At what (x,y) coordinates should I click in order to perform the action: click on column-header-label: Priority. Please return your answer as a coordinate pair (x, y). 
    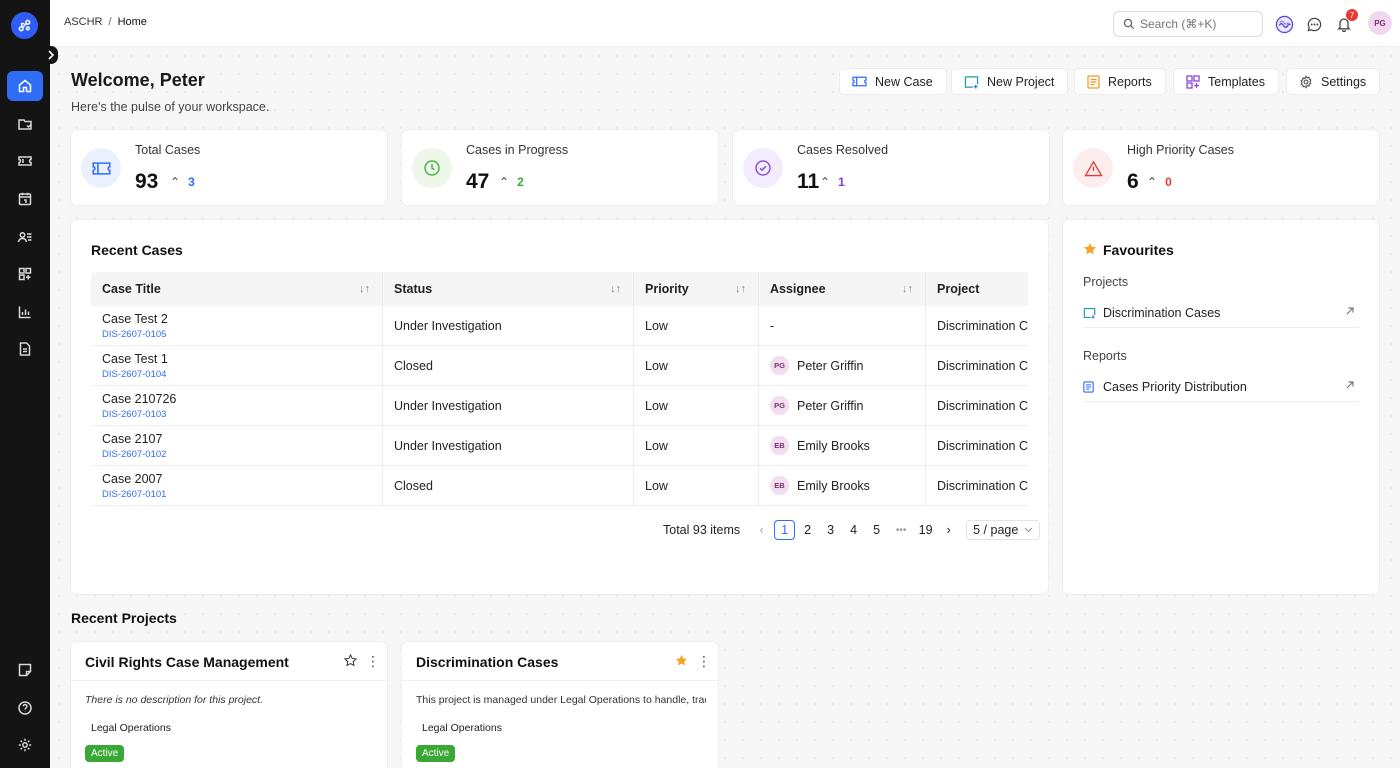
    Looking at the image, I should click on (667, 289).